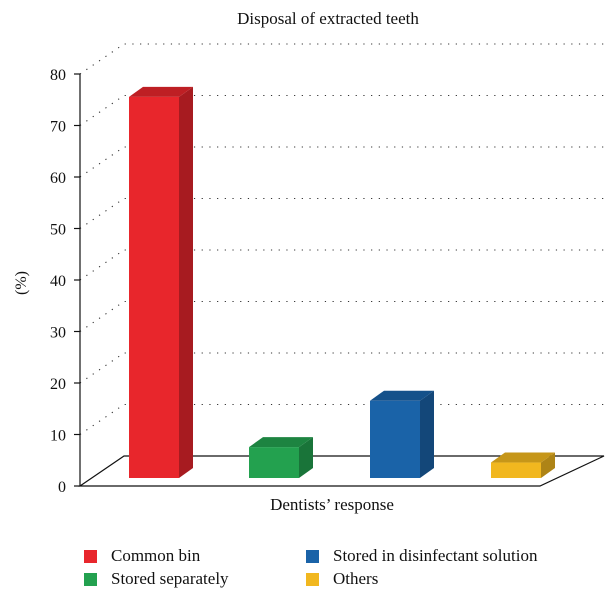  I want to click on legend-item-stored-separately: Stored separately, so click(156, 579).